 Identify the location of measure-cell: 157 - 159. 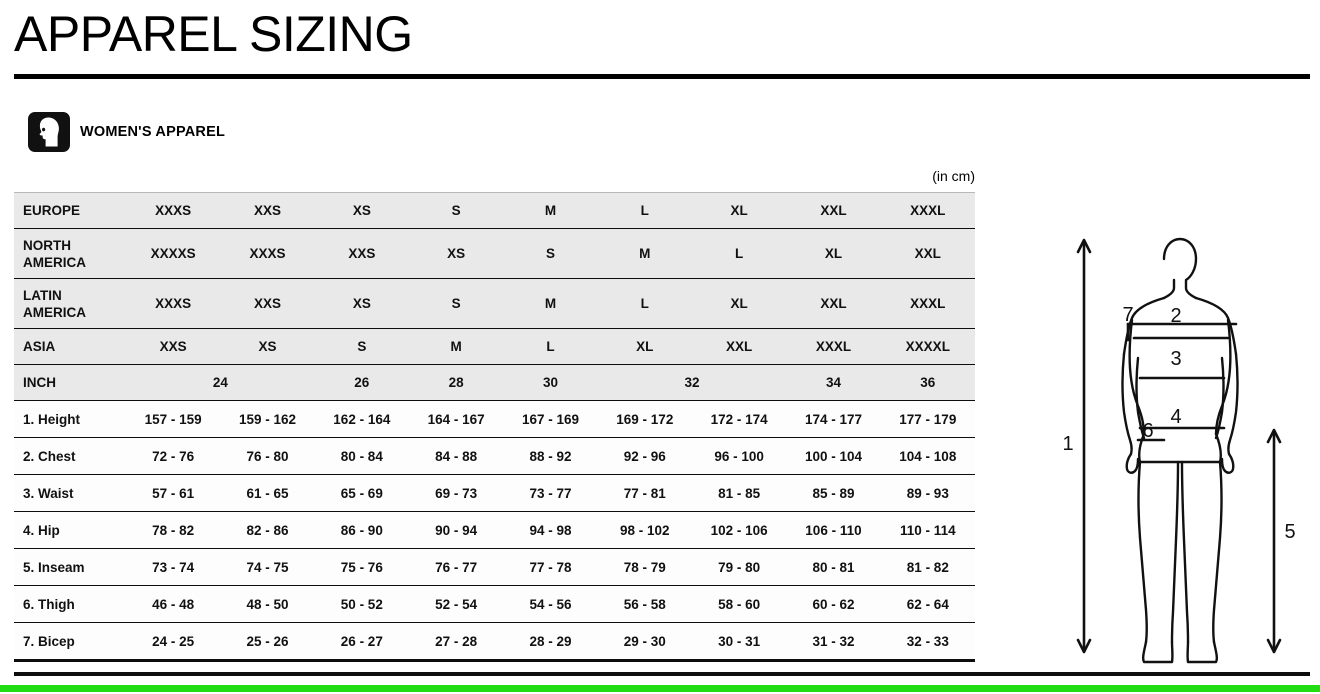
(173, 419).